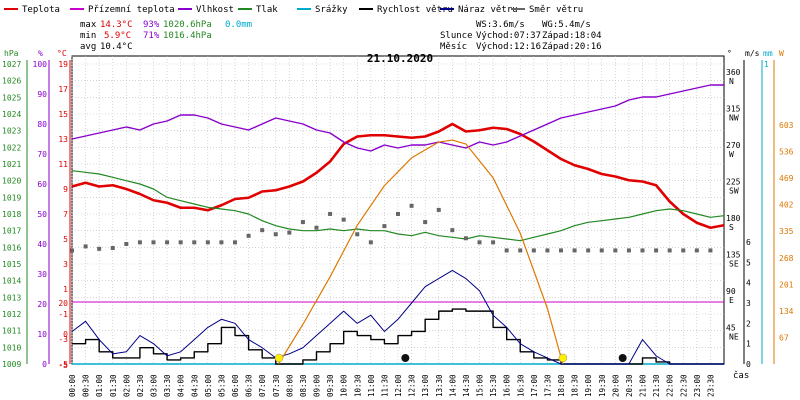  I want to click on solar-tick-label: 402, so click(786, 205).